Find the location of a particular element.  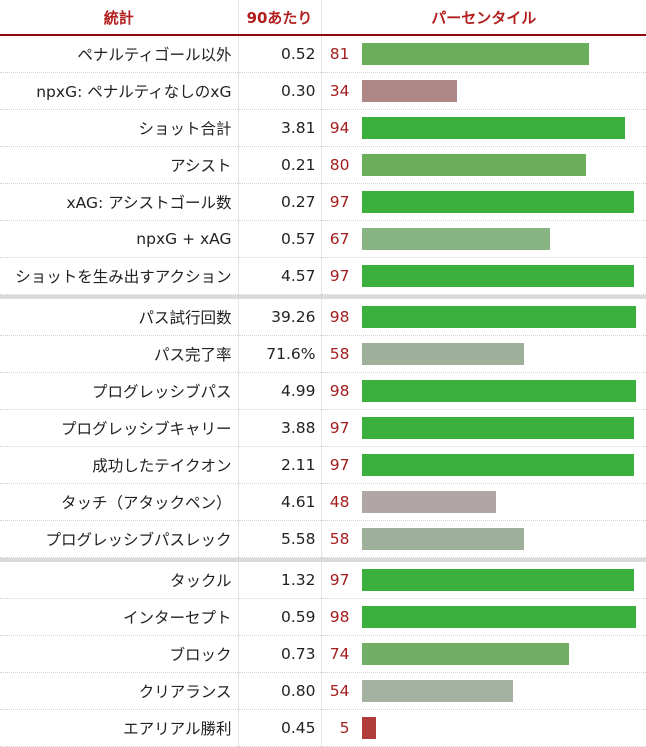

header-percentile: パーセンタイル is located at coordinates (483, 17).